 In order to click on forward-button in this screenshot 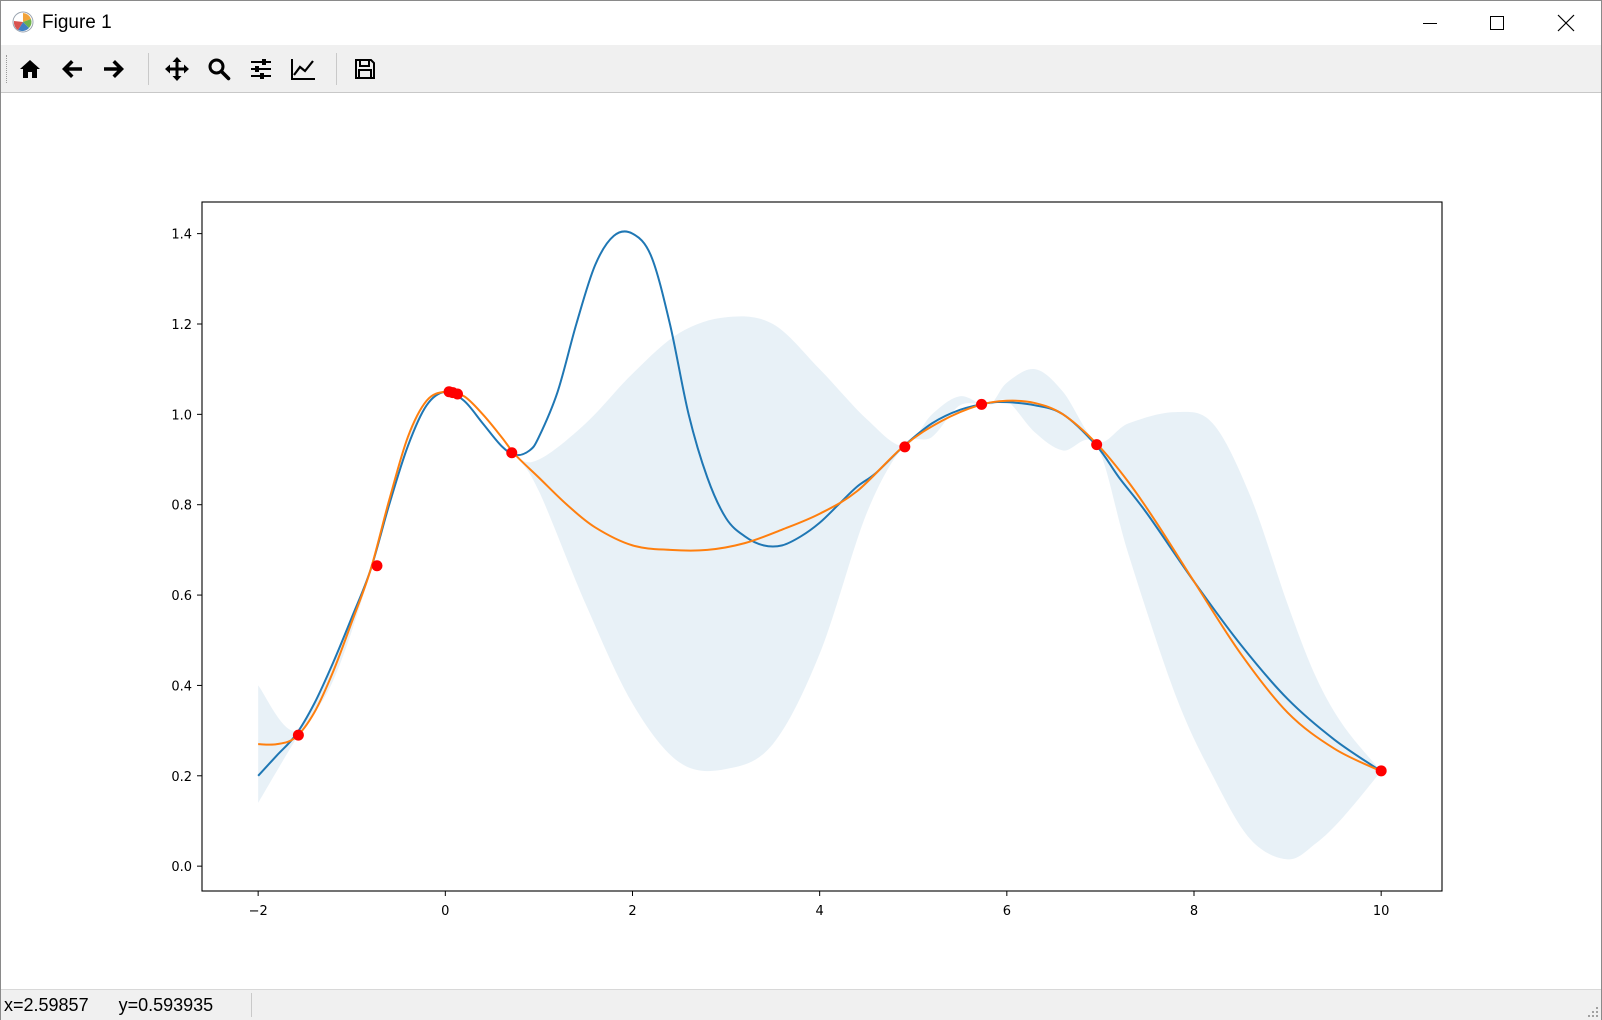, I will do `click(114, 69)`.